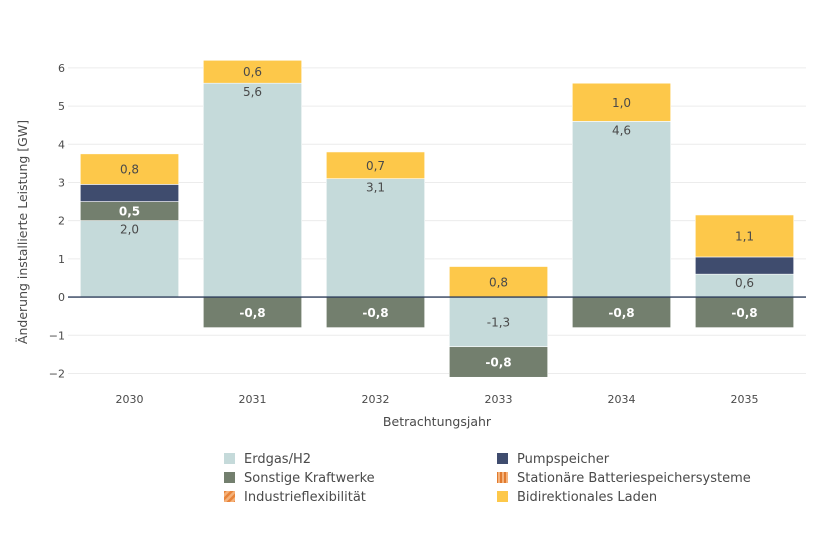  Describe the element at coordinates (61, 221) in the screenshot. I see `y-tick-label: 2` at that location.